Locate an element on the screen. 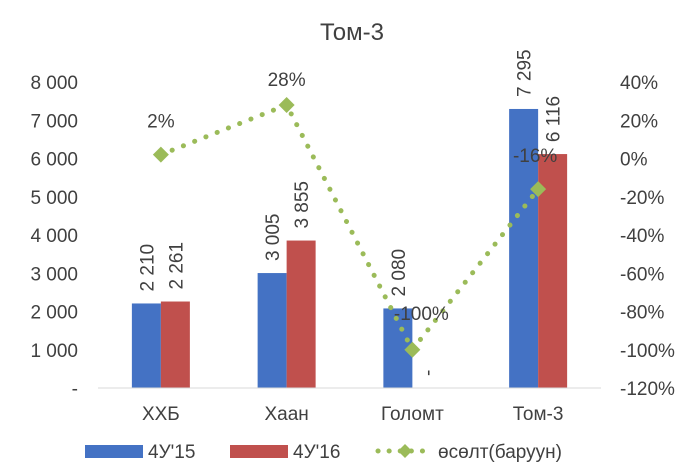  growth-value-label: 2% is located at coordinates (161, 122).